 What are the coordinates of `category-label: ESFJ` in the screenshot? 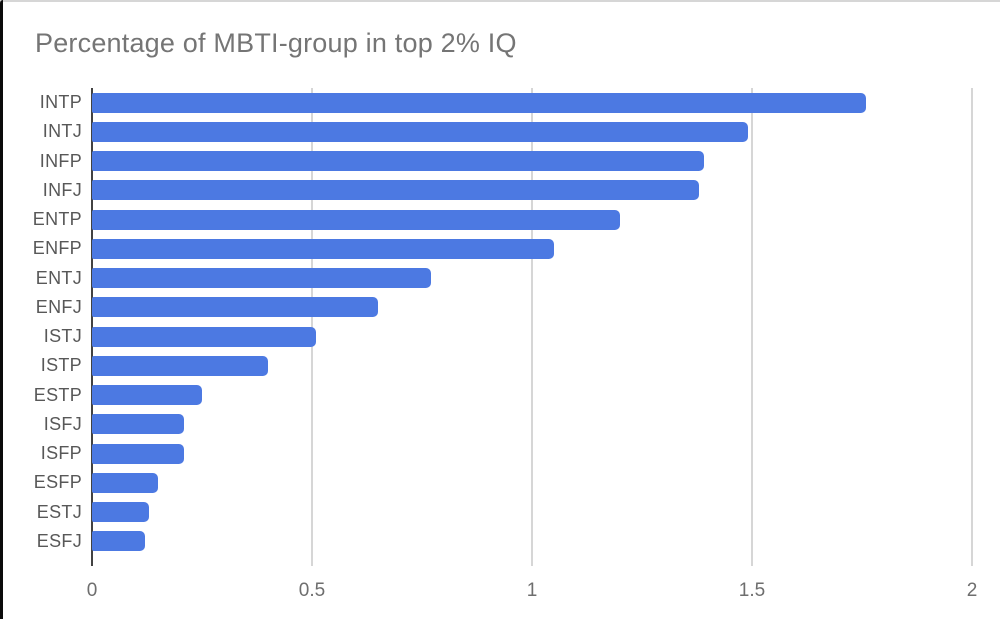 It's located at (59, 540).